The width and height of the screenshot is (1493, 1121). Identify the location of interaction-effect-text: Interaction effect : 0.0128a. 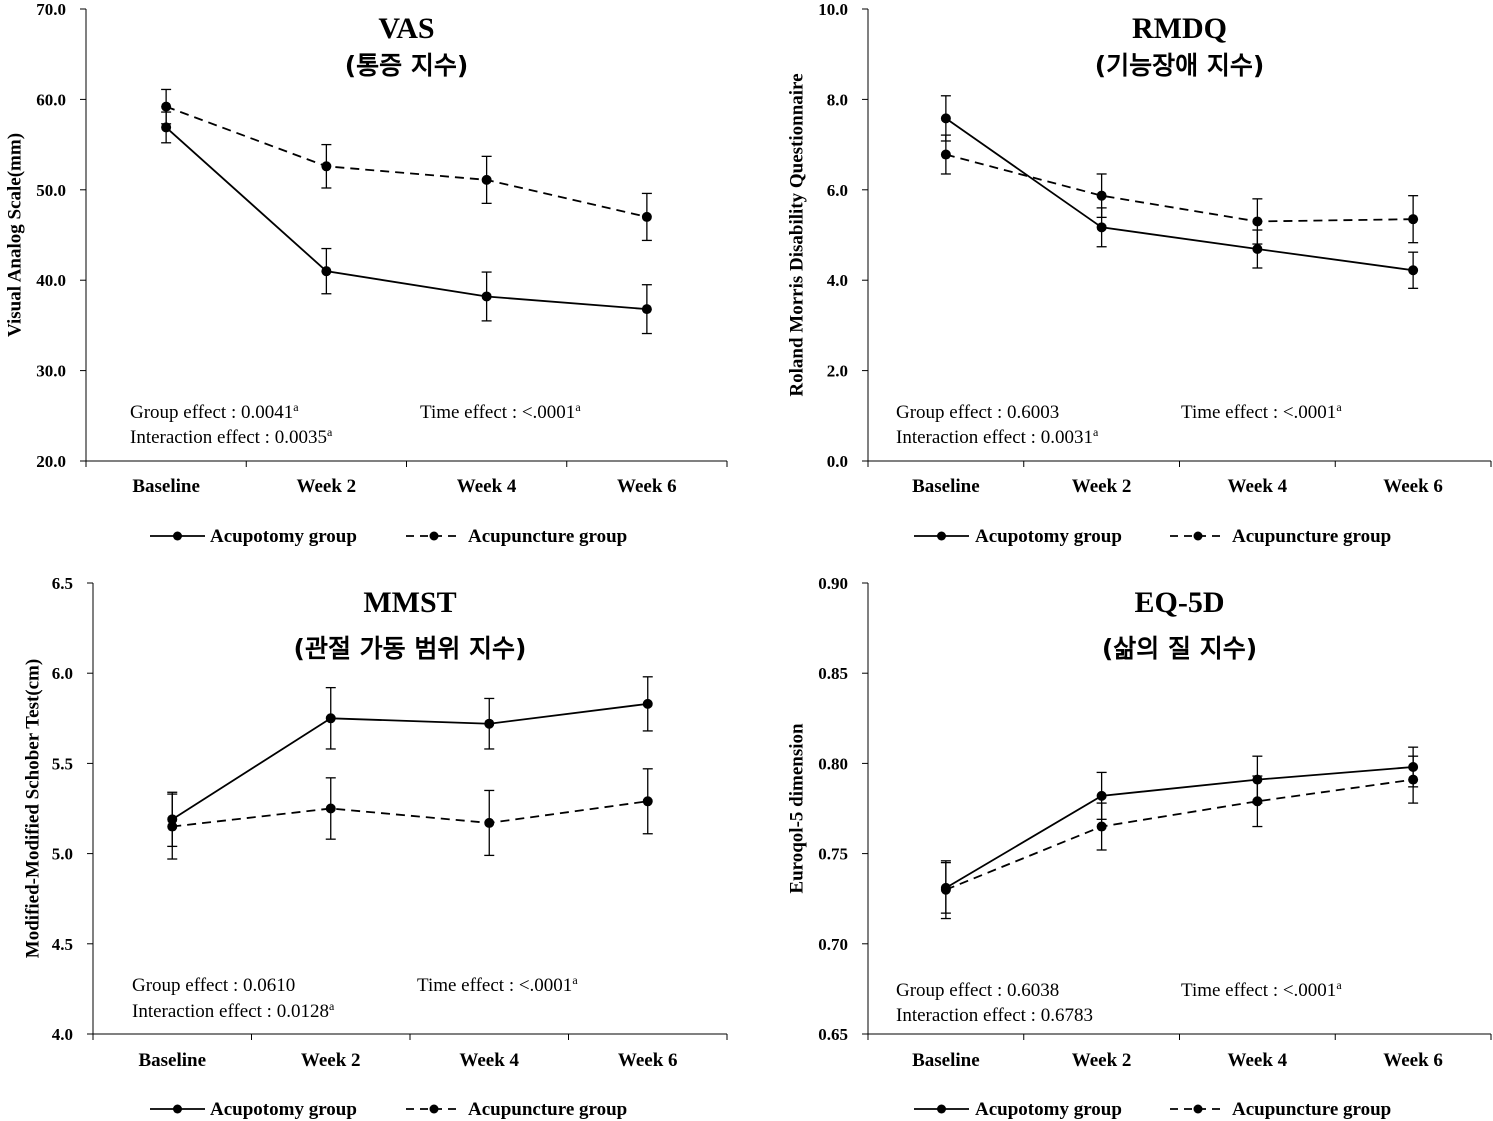
(233, 1010).